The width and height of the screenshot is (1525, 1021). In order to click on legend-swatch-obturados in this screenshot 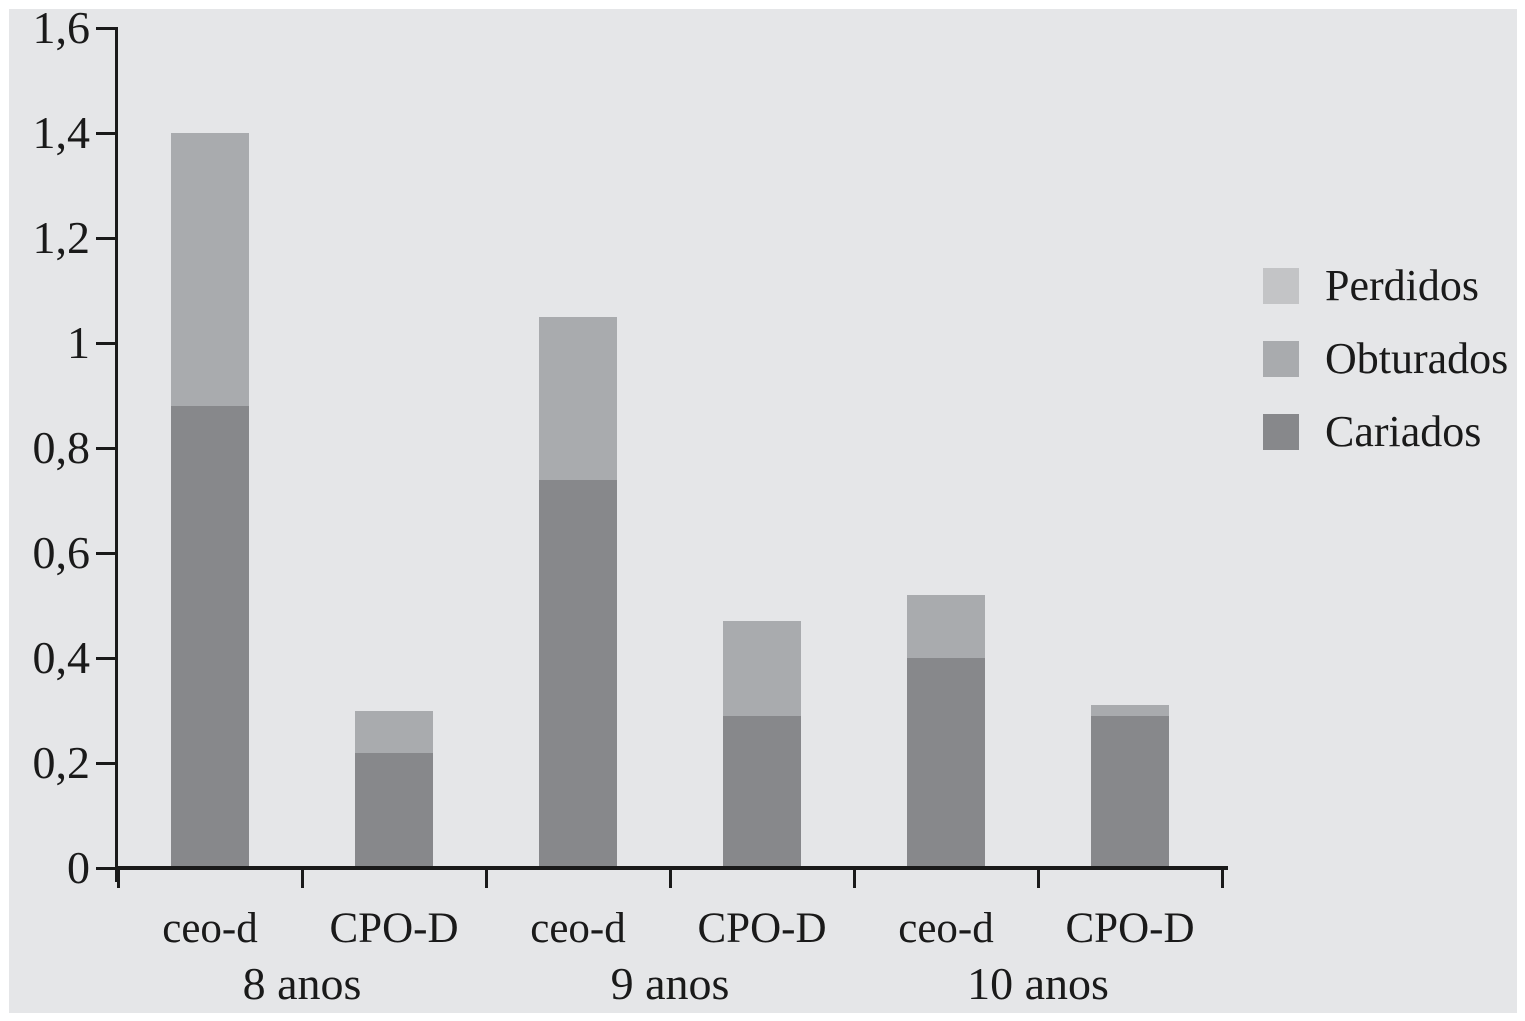, I will do `click(1281, 359)`.